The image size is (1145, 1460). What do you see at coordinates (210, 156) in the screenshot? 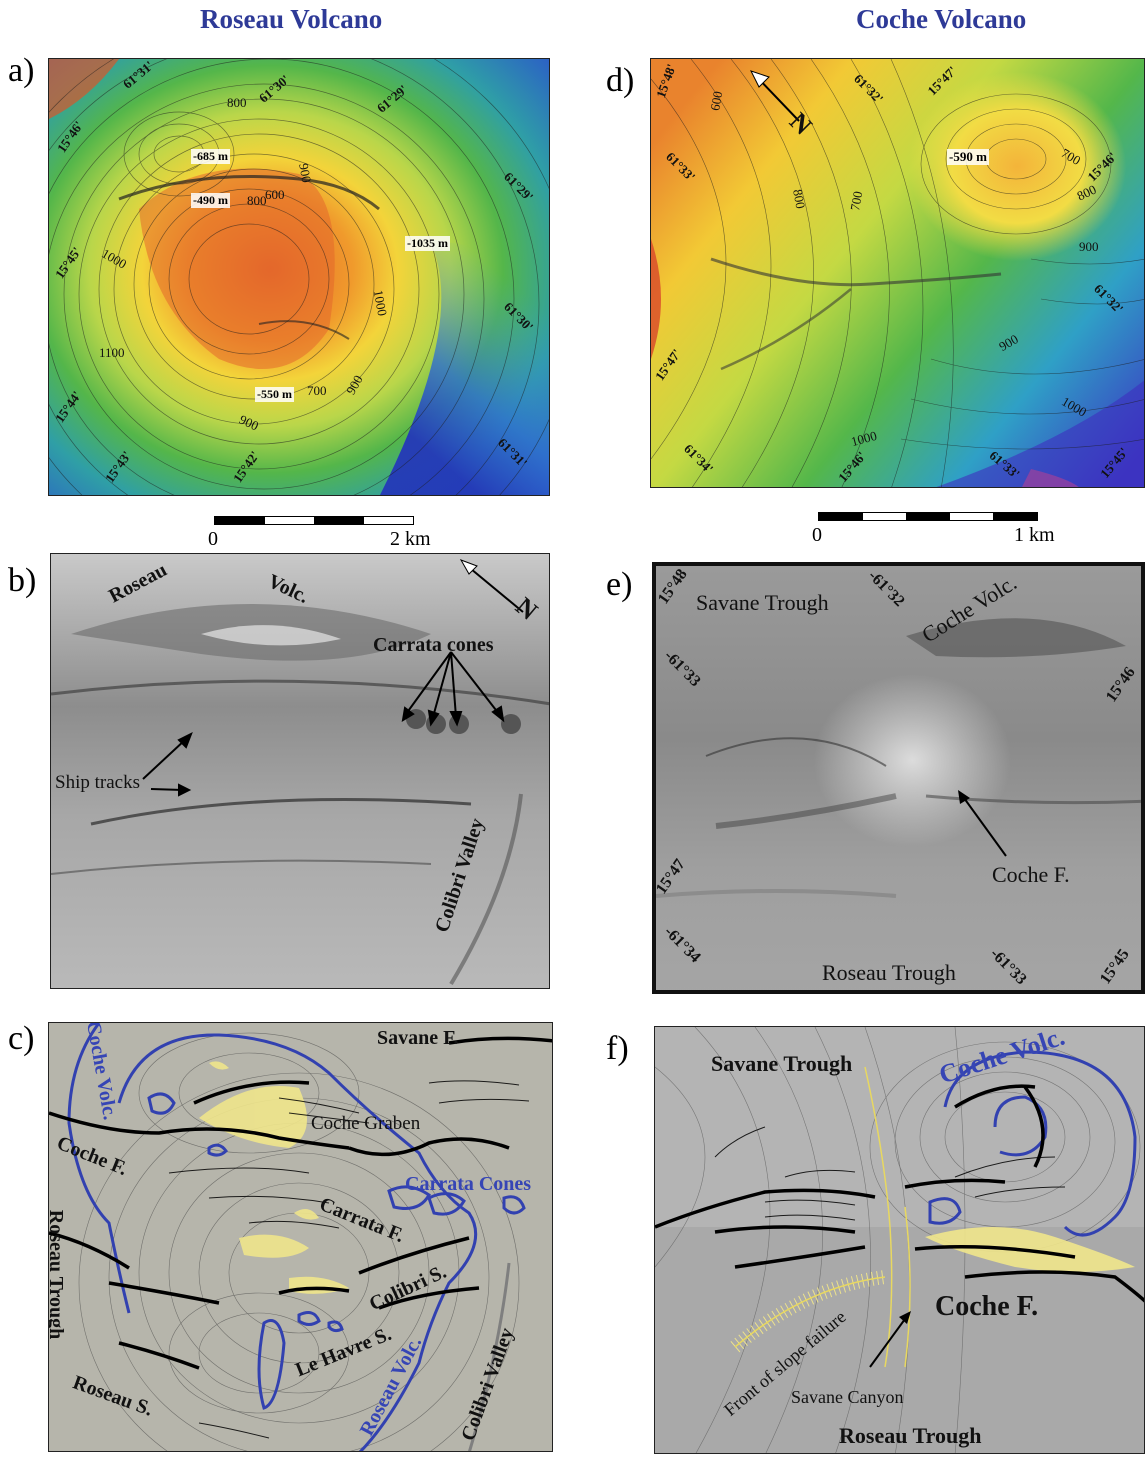
I see `depth-label: -685 m` at bounding box center [210, 156].